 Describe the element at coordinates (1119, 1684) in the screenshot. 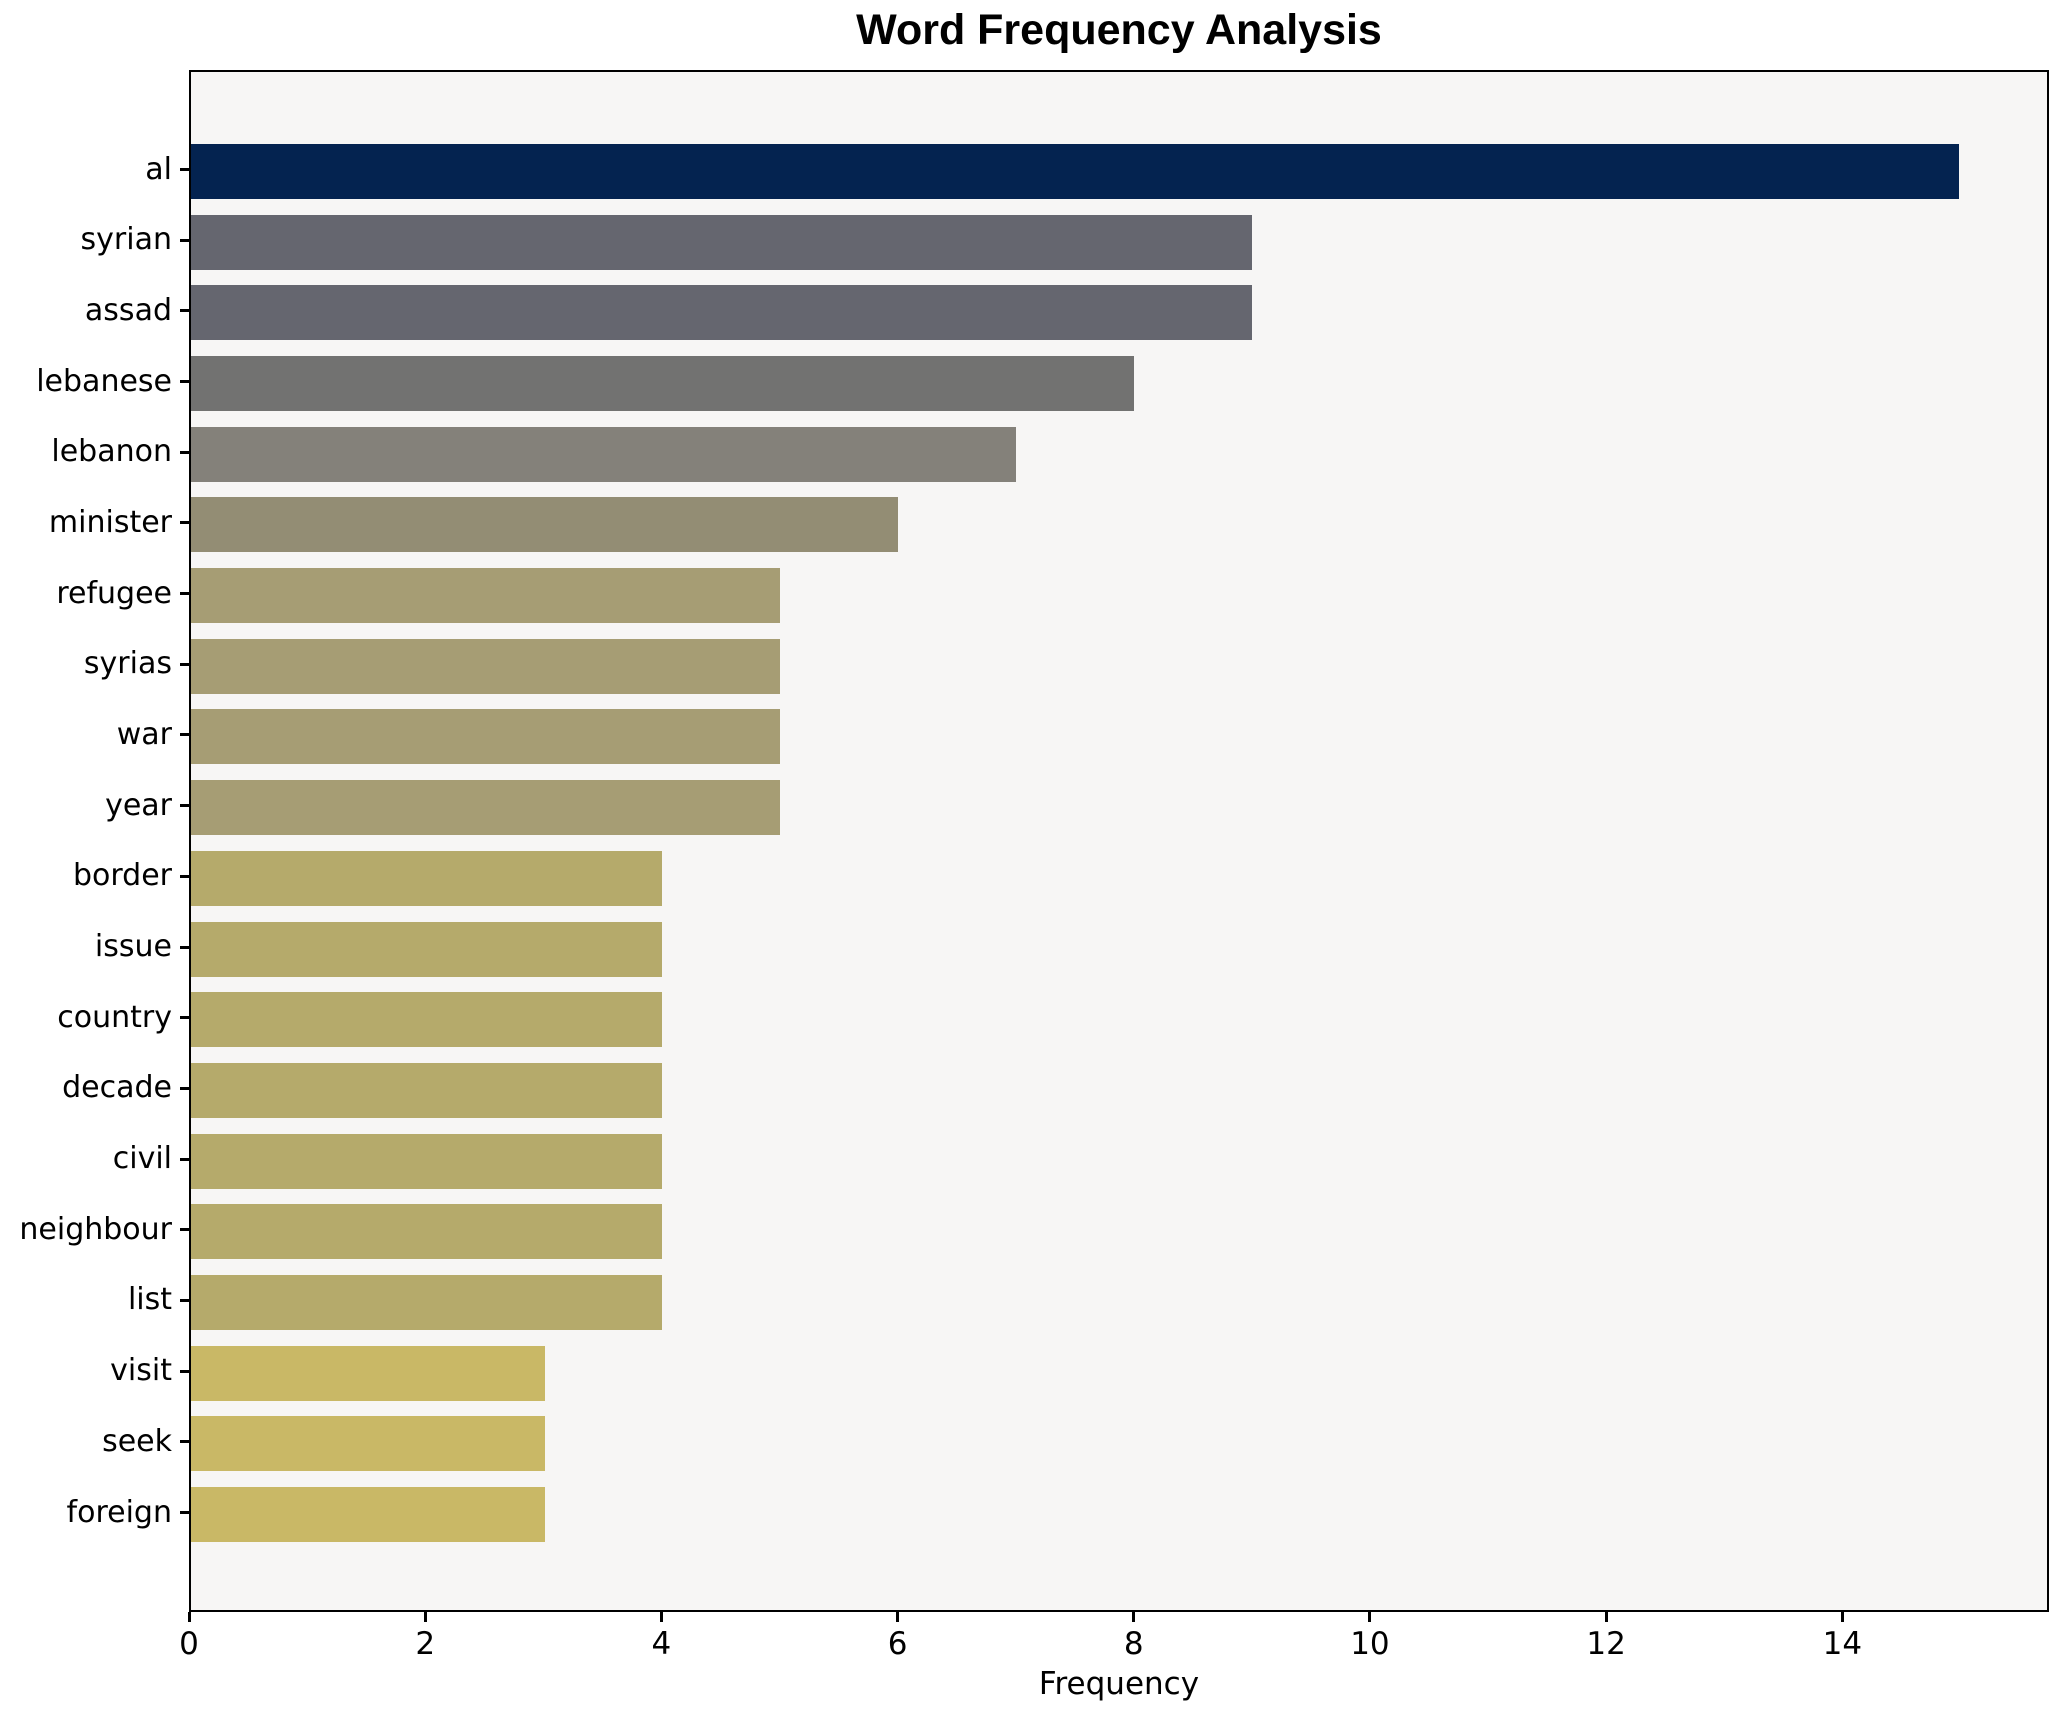

I see `x-axis-title: Frequency` at that location.